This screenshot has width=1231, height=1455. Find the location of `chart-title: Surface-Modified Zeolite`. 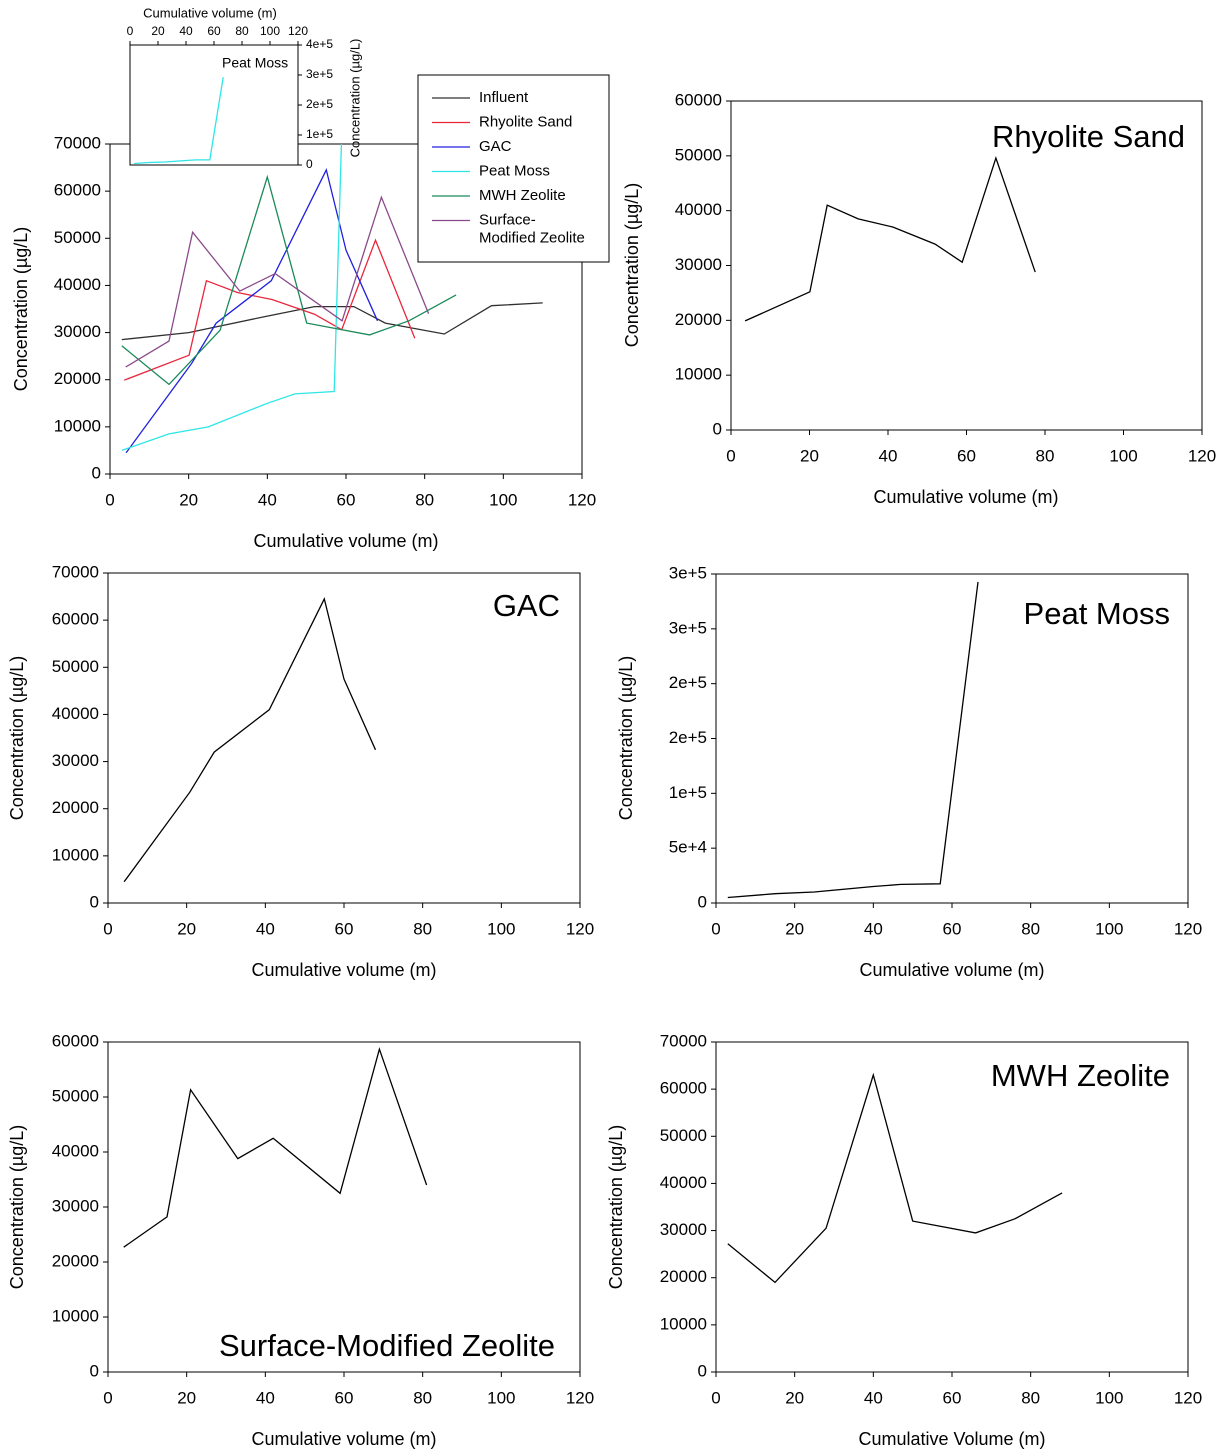

chart-title: Surface-Modified Zeolite is located at coordinates (387, 1345).